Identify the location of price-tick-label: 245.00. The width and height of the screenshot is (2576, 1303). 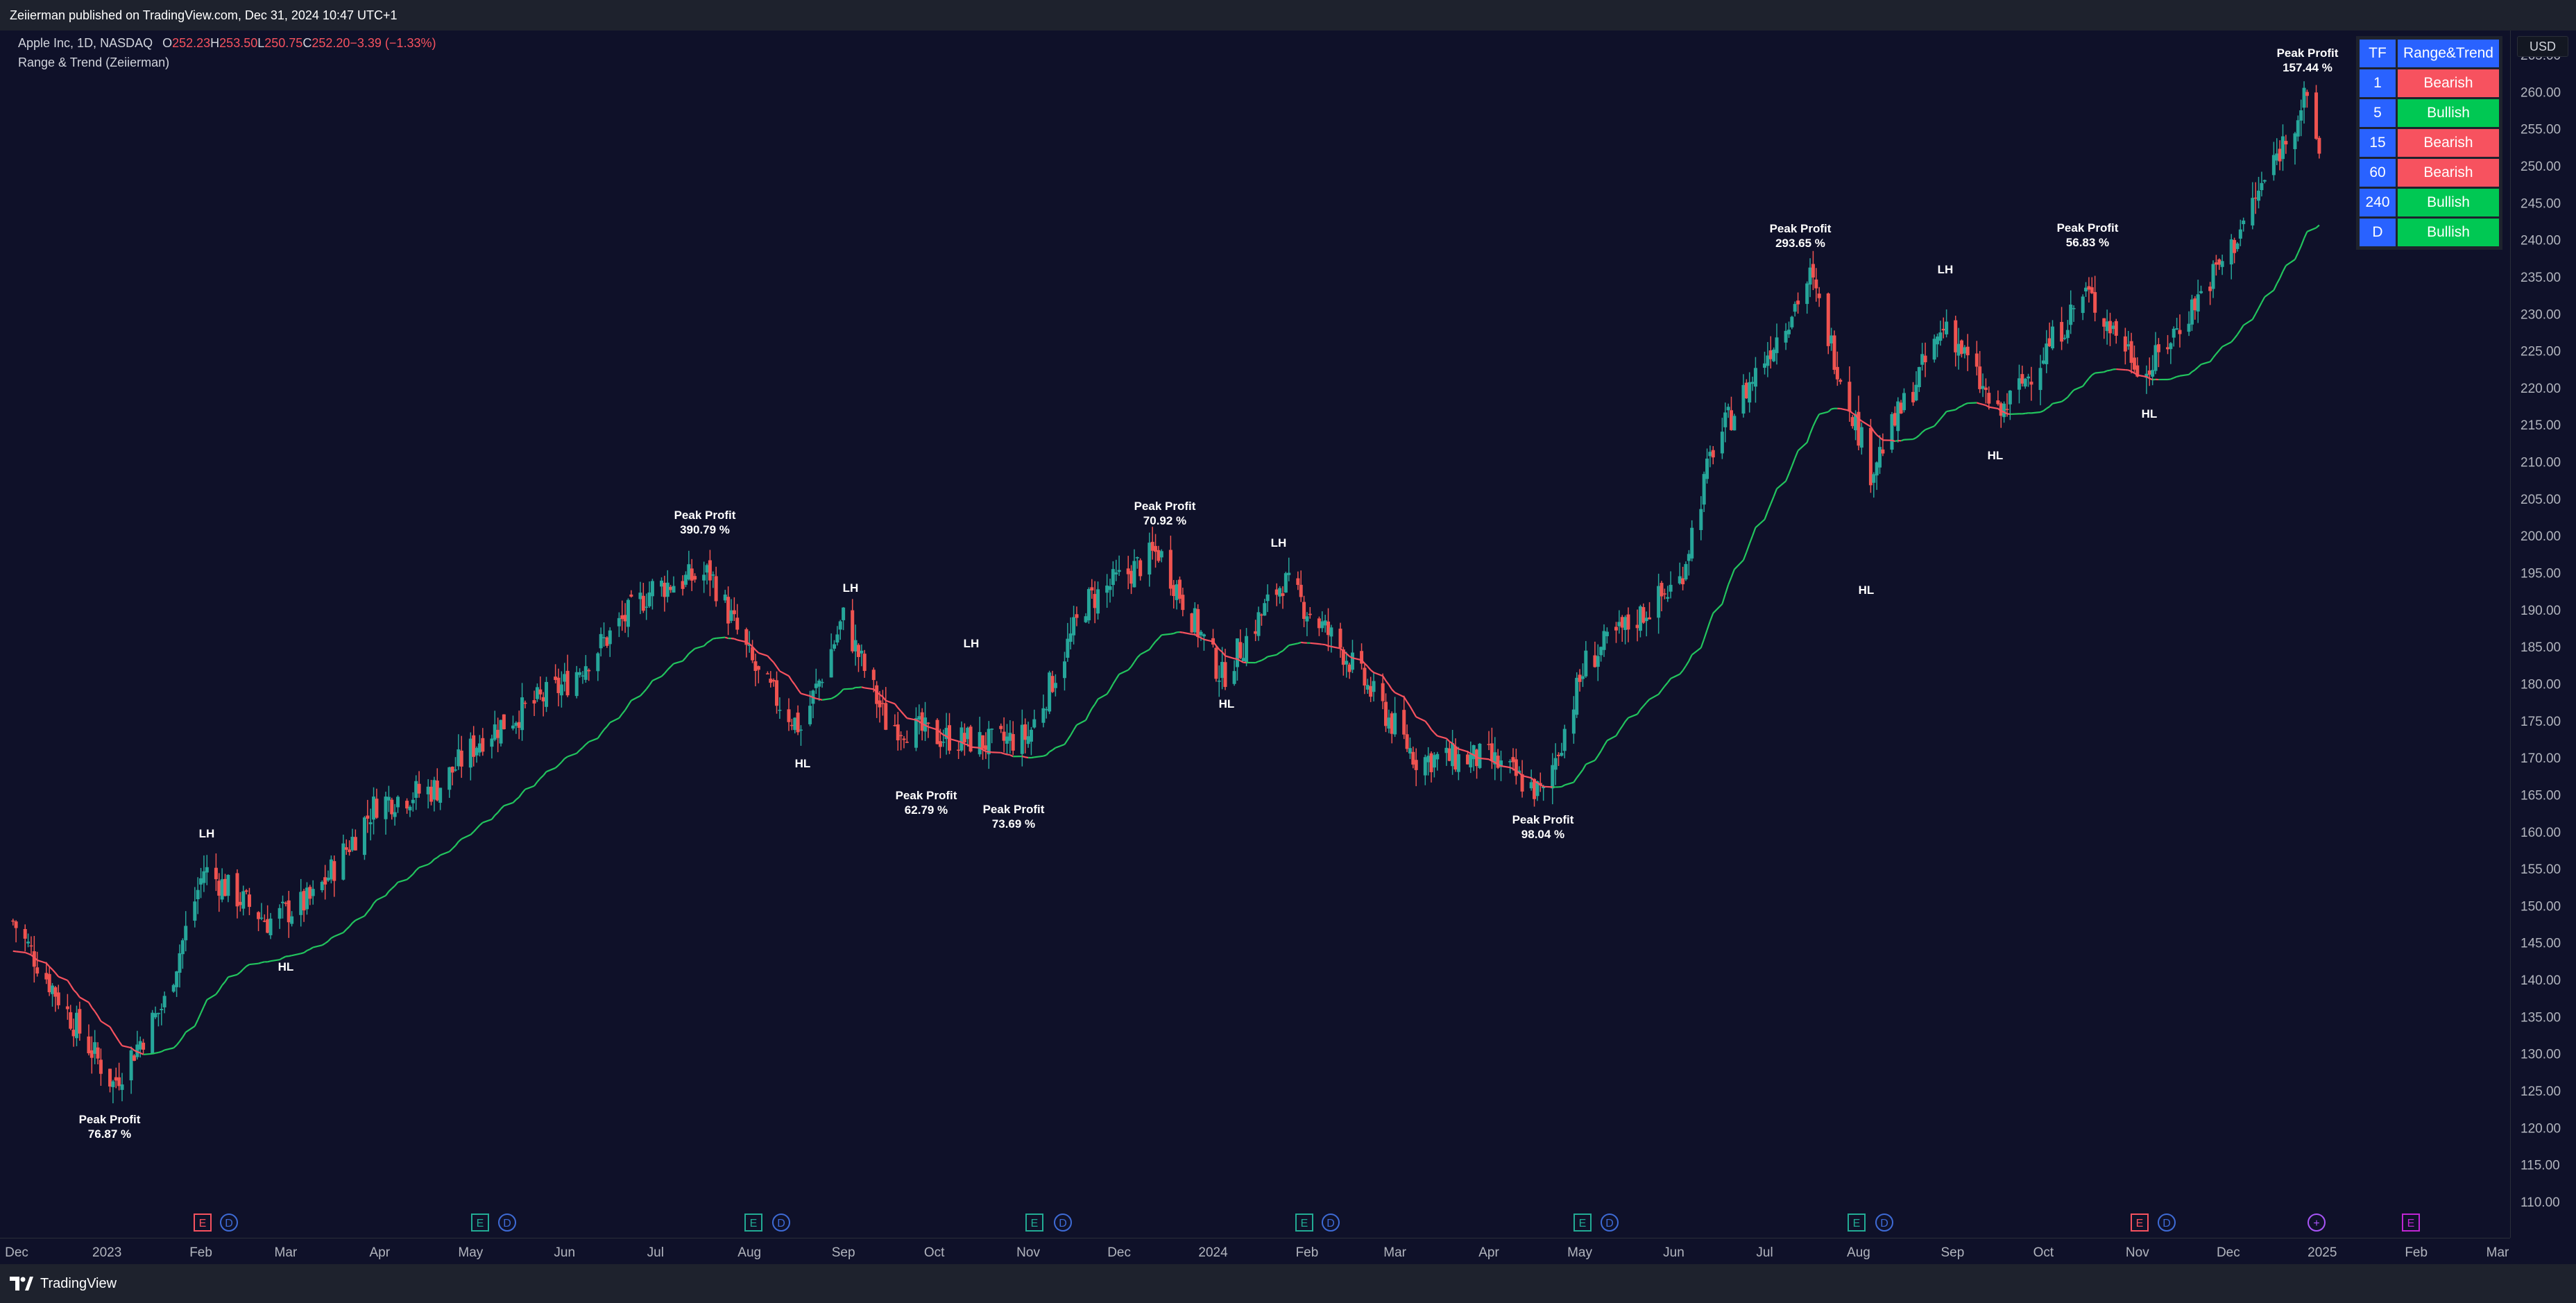
(2540, 203).